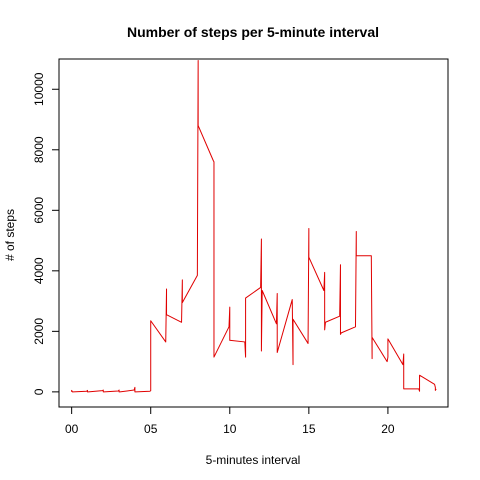 The height and width of the screenshot is (480, 480). Describe the element at coordinates (46, 233) in the screenshot. I see `y-axis: 0 2000 4000 6000 8000 10000` at that location.